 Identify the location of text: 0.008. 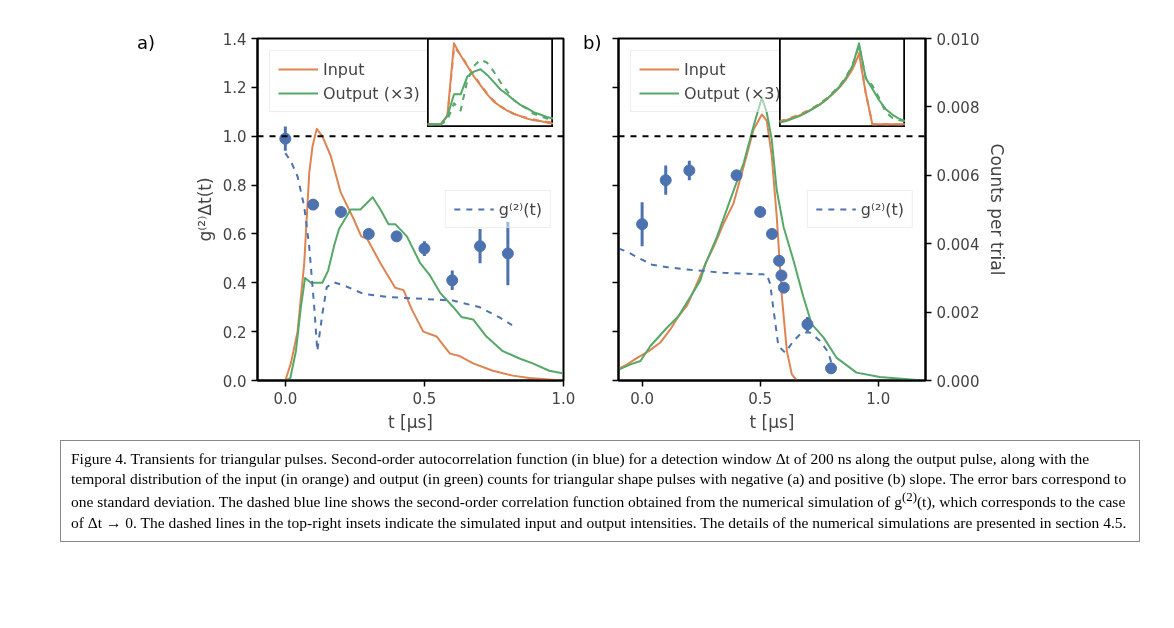
(958, 107).